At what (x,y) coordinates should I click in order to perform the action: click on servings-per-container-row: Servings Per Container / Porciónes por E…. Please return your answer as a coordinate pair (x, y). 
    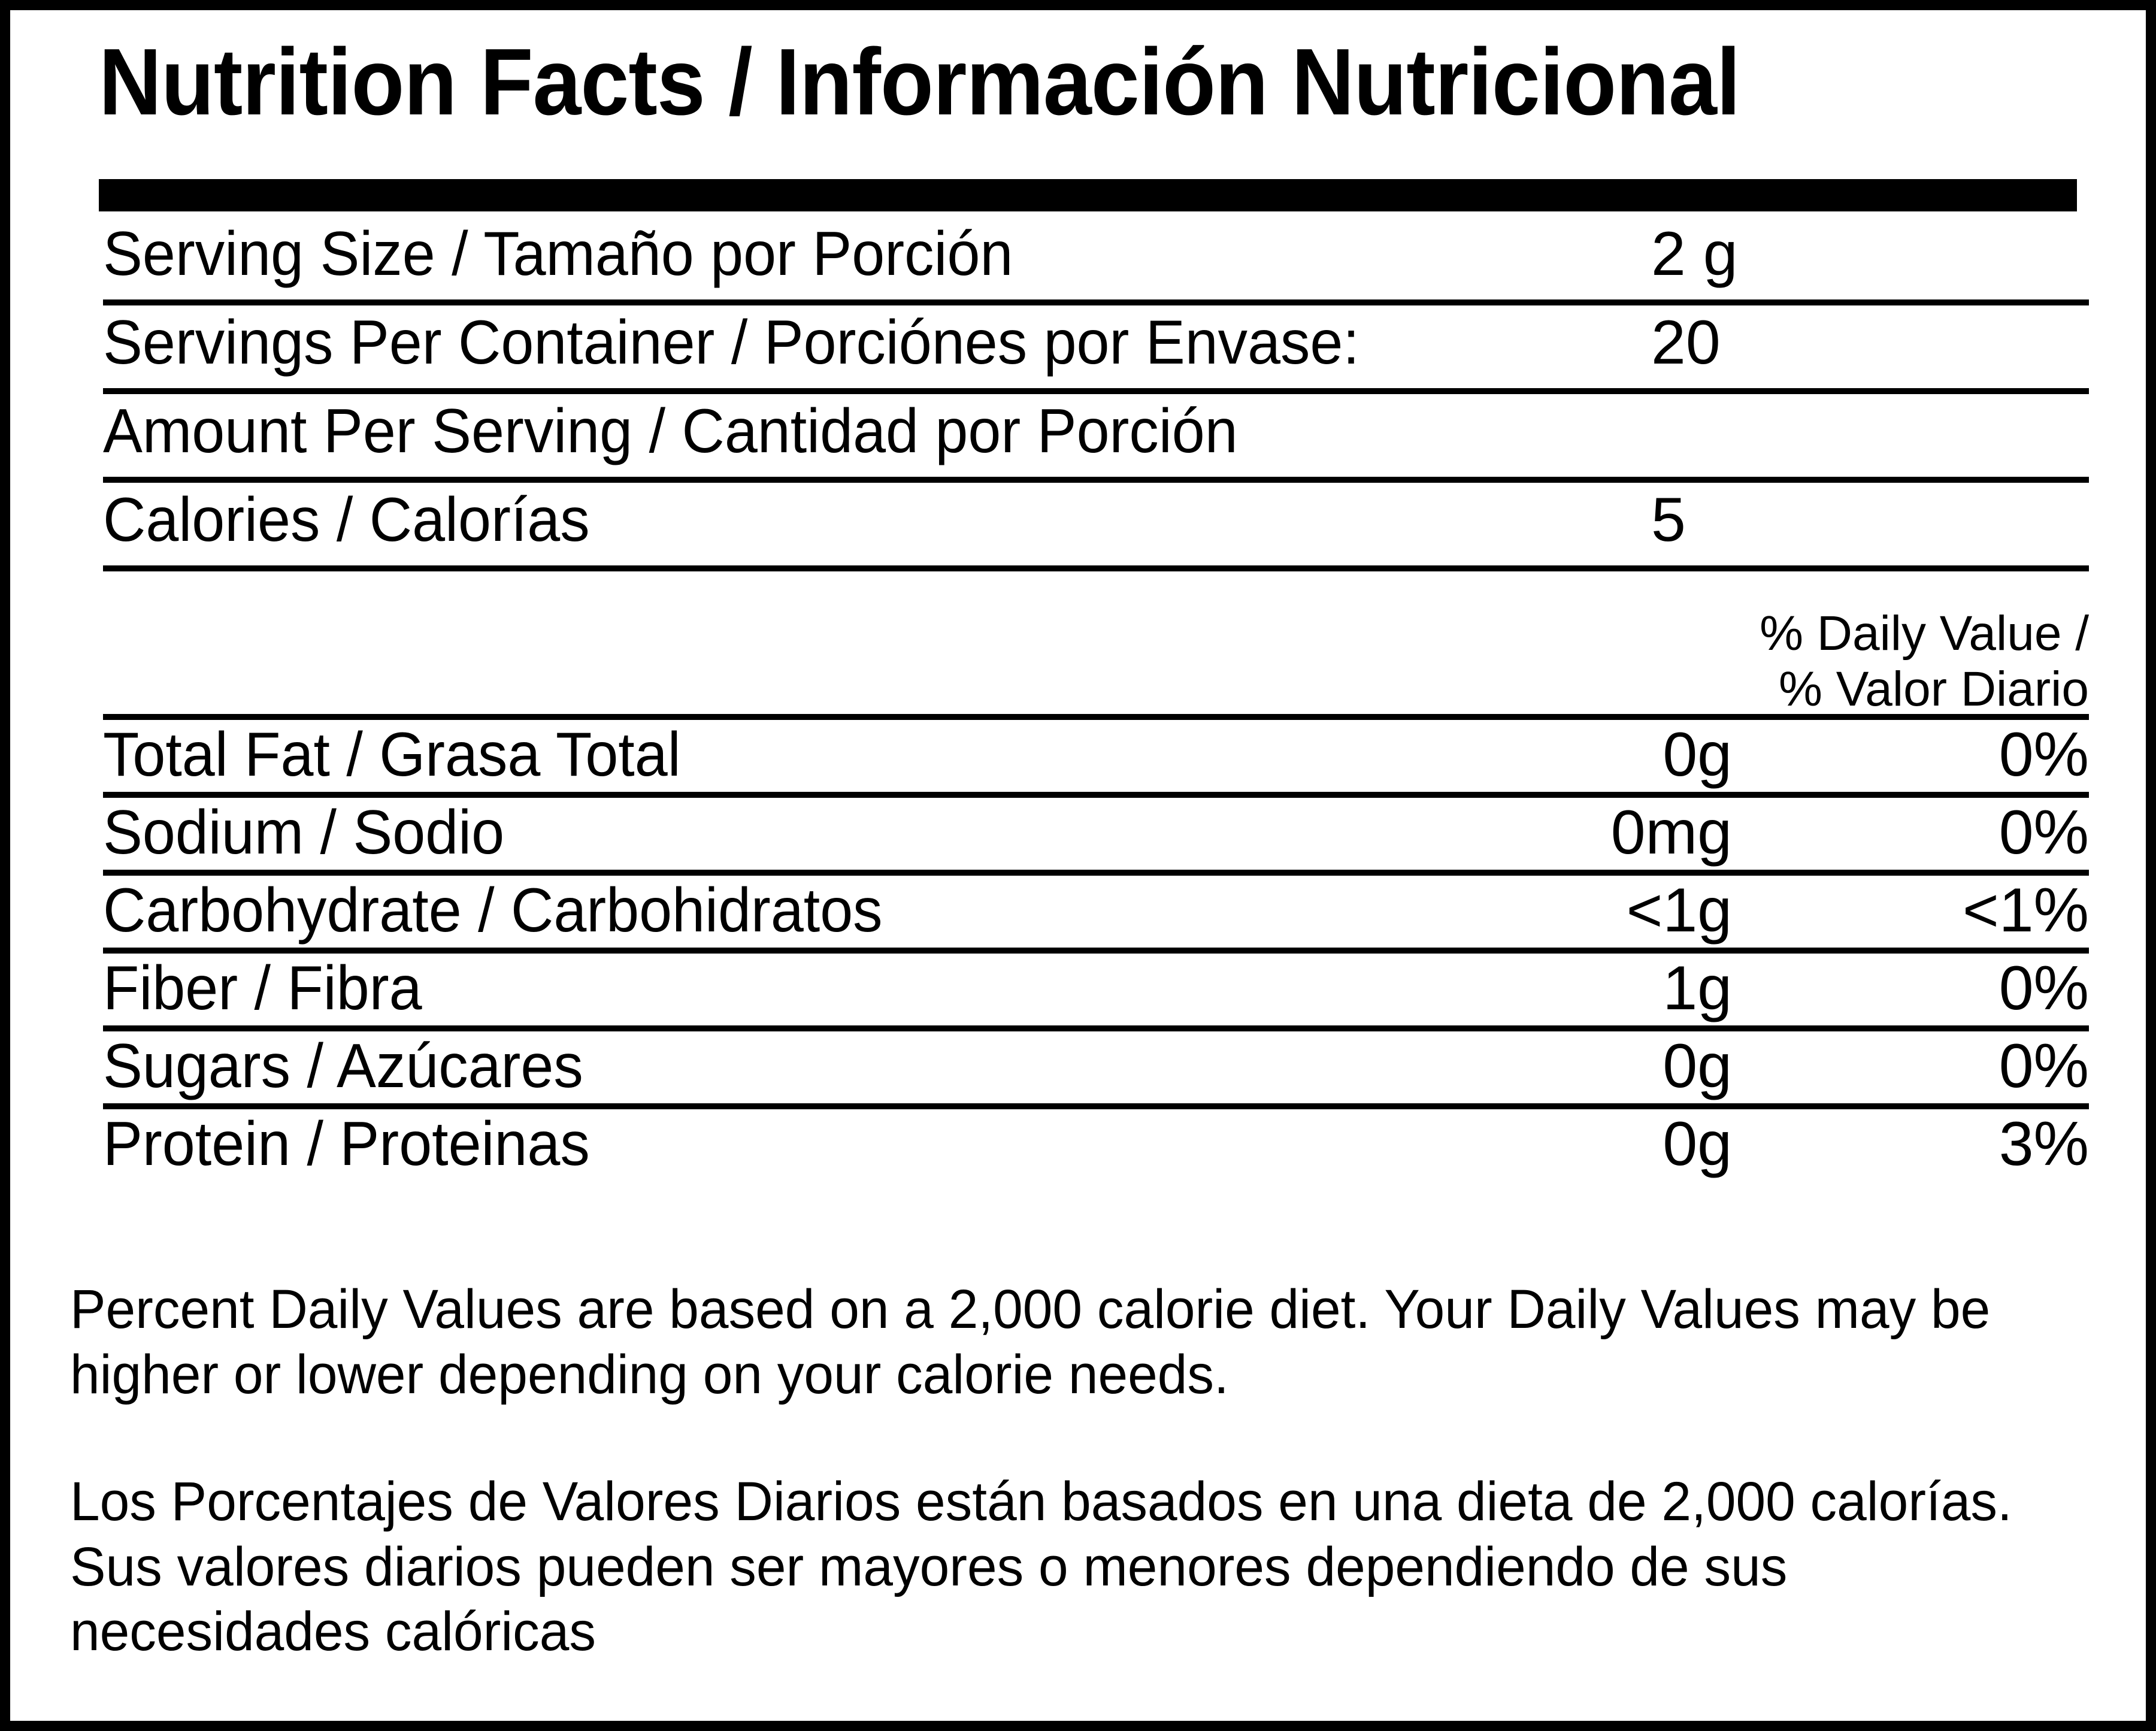
    Looking at the image, I should click on (1096, 349).